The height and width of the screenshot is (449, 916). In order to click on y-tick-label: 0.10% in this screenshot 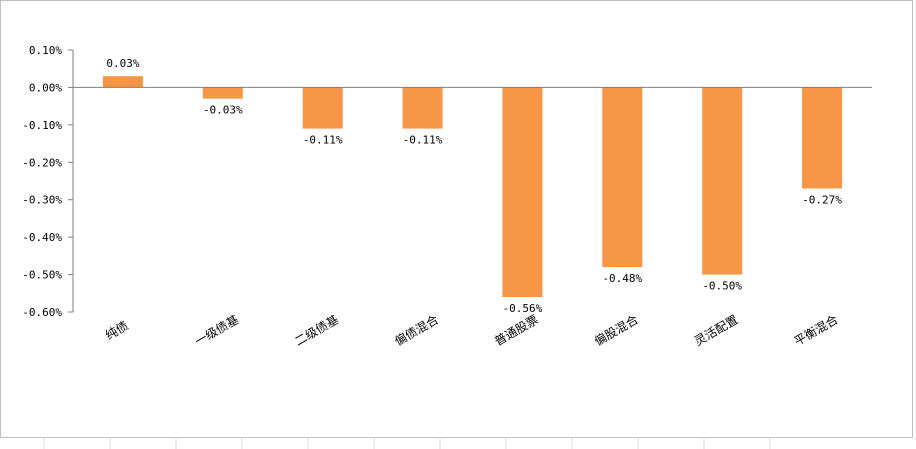, I will do `click(45, 50)`.